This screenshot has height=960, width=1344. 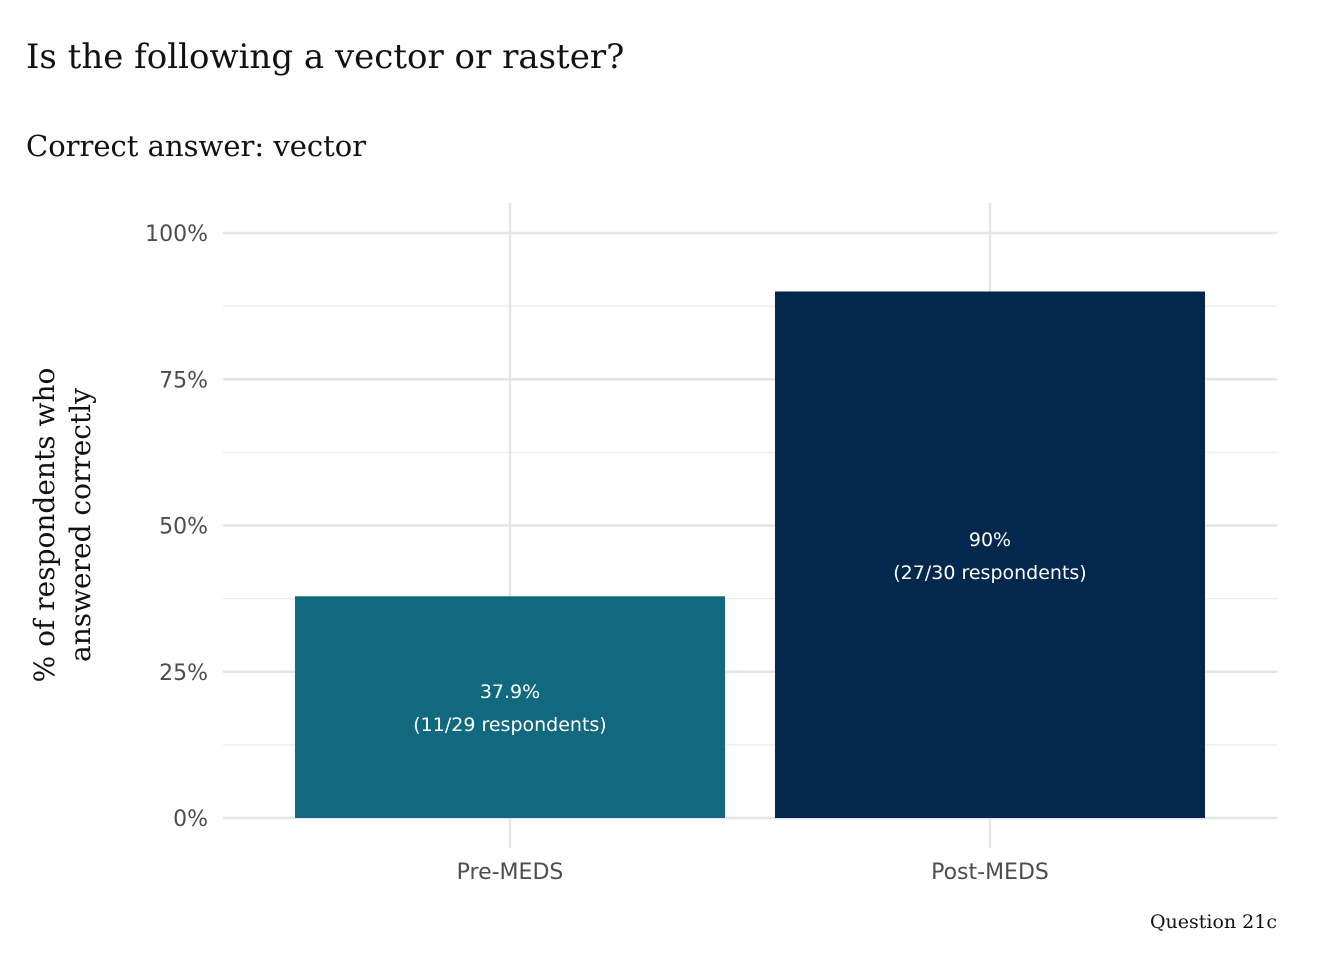 I want to click on x-tick-label: Pre-MEDS, so click(x=510, y=872).